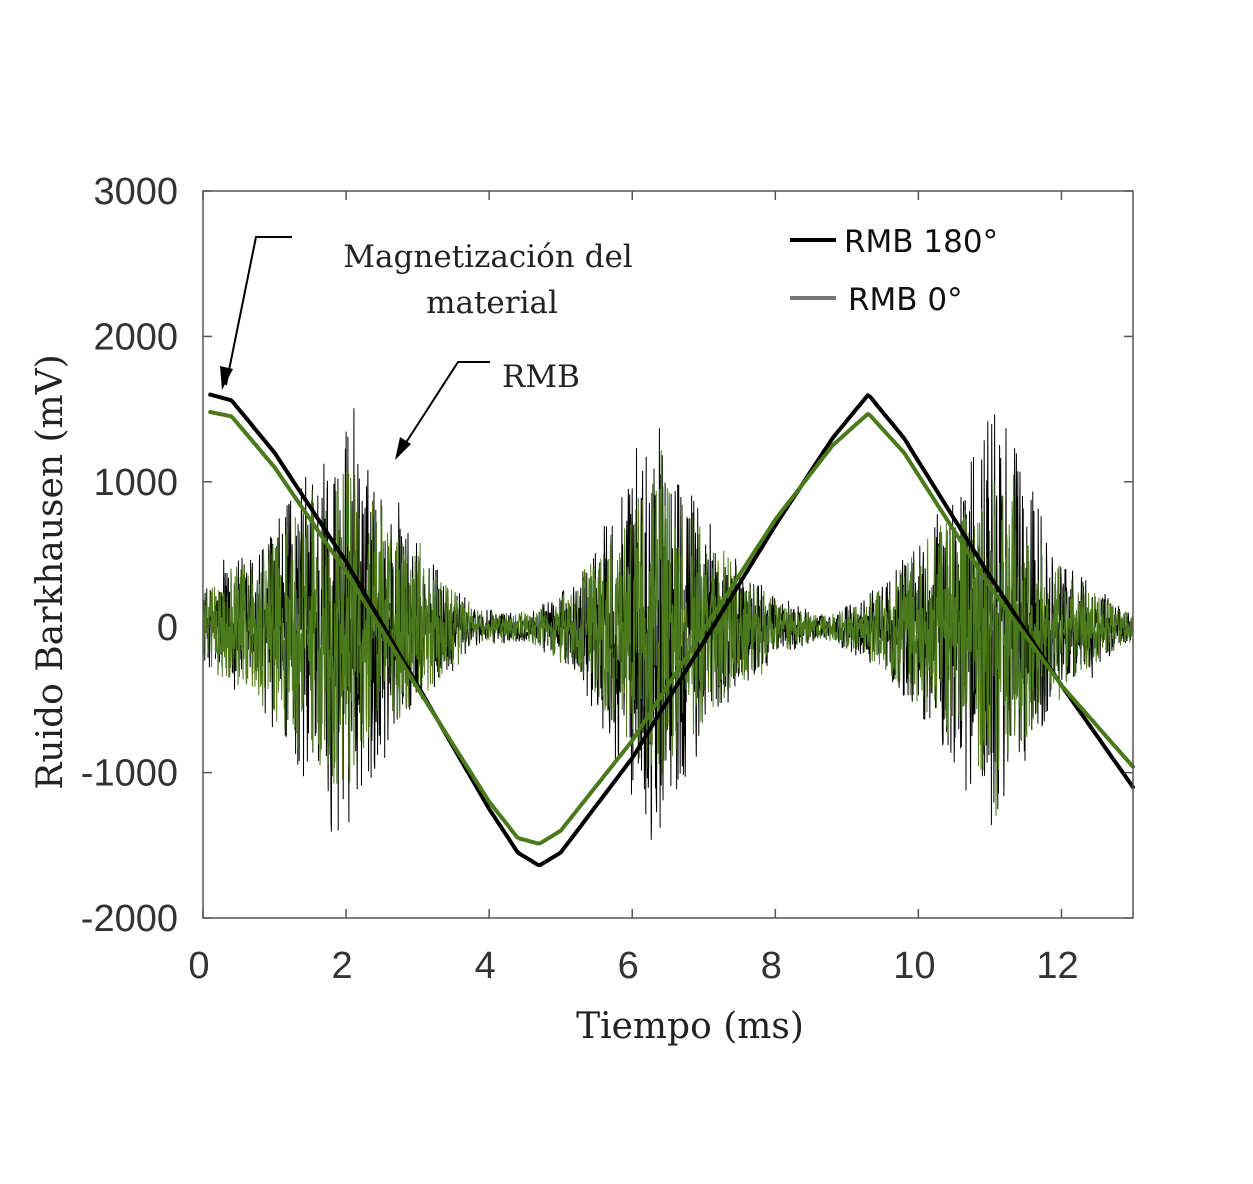 Image resolution: width=1253 pixels, height=1184 pixels. Describe the element at coordinates (1057, 966) in the screenshot. I see `x-tick-label-12: 12` at that location.